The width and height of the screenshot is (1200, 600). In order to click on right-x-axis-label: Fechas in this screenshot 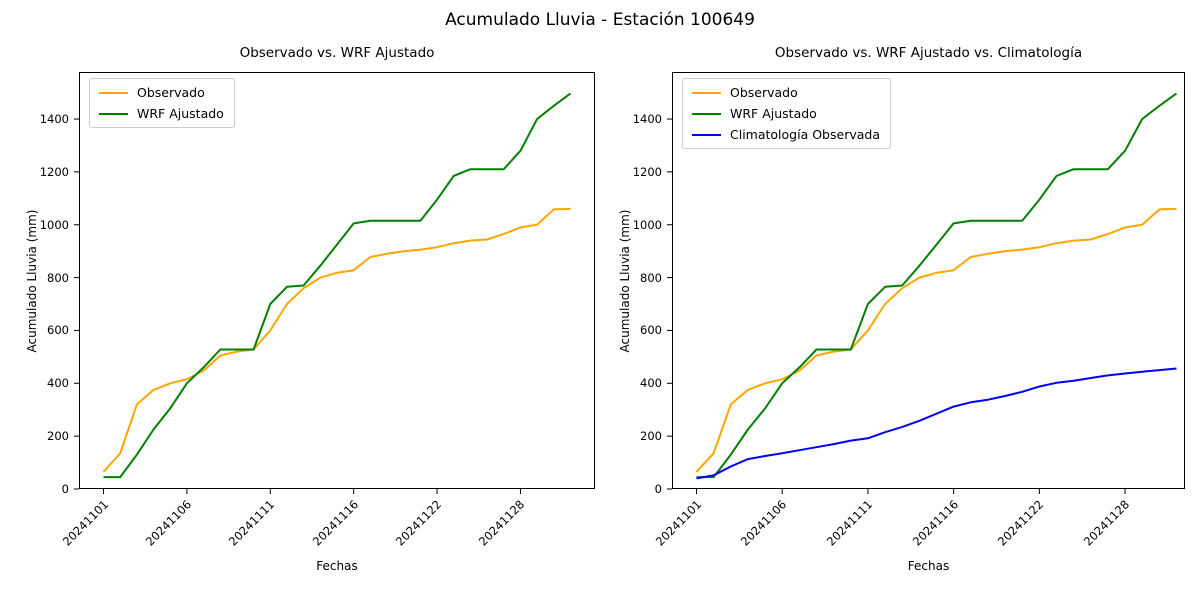, I will do `click(928, 566)`.